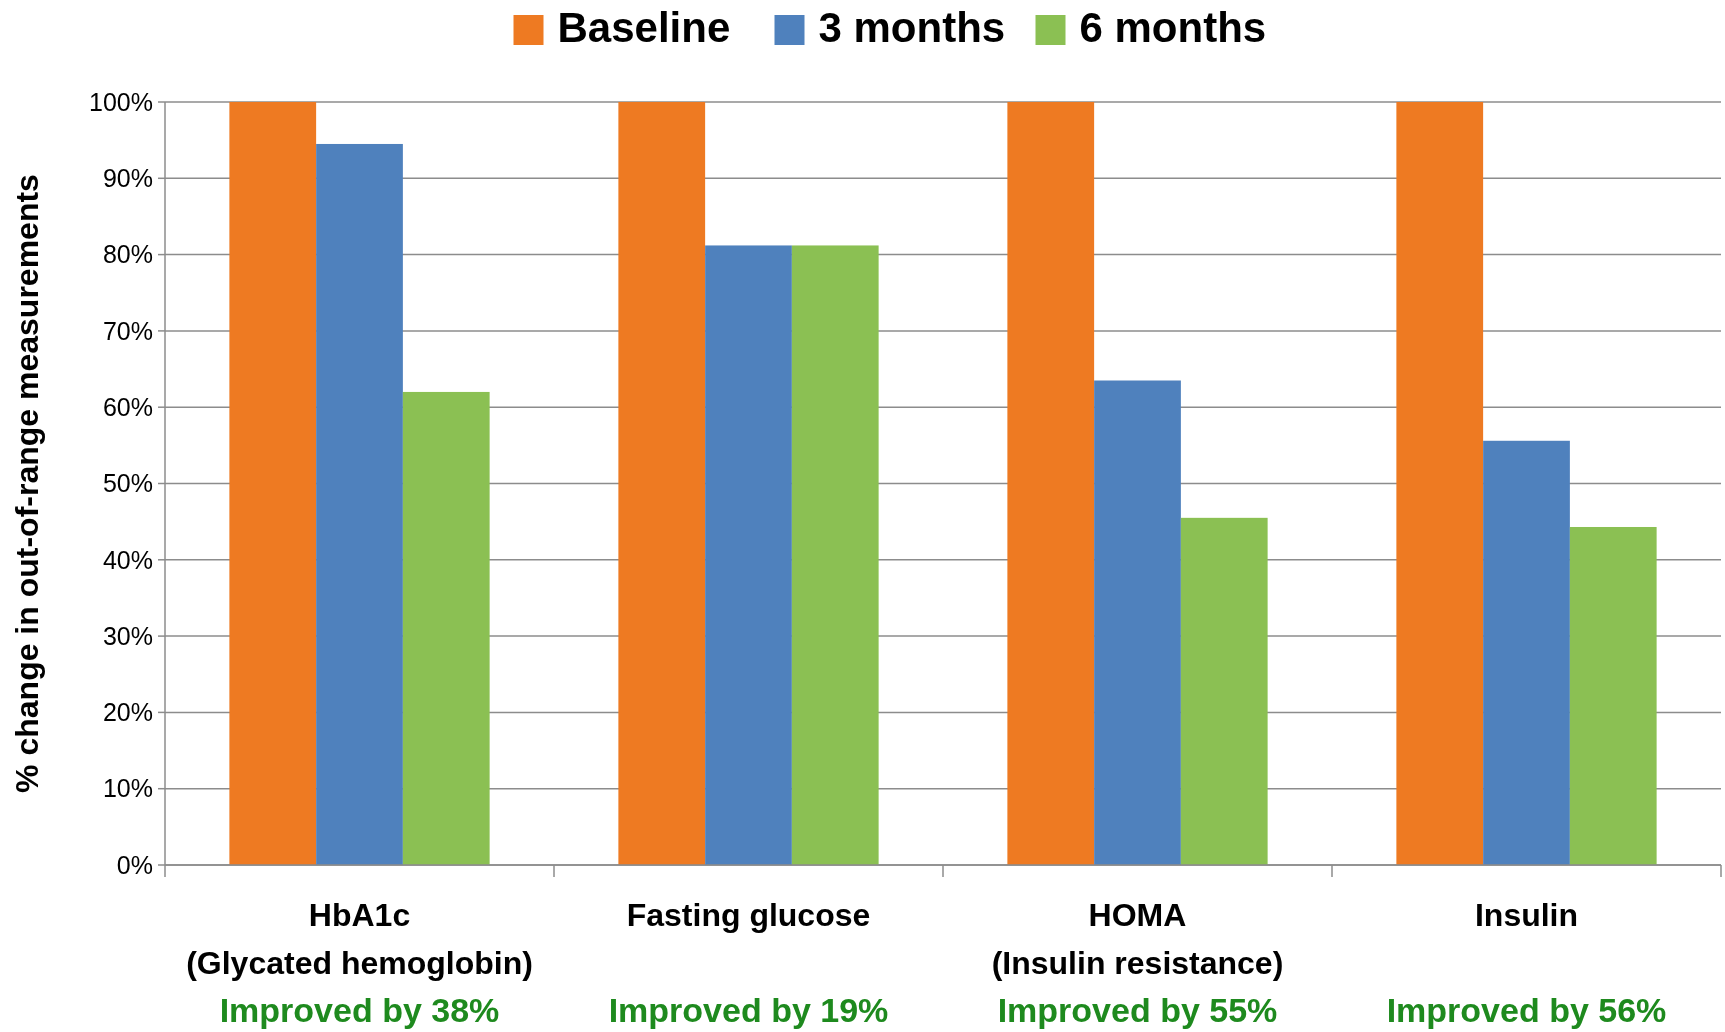  What do you see at coordinates (127, 330) in the screenshot?
I see `y-tick-label: 70%` at bounding box center [127, 330].